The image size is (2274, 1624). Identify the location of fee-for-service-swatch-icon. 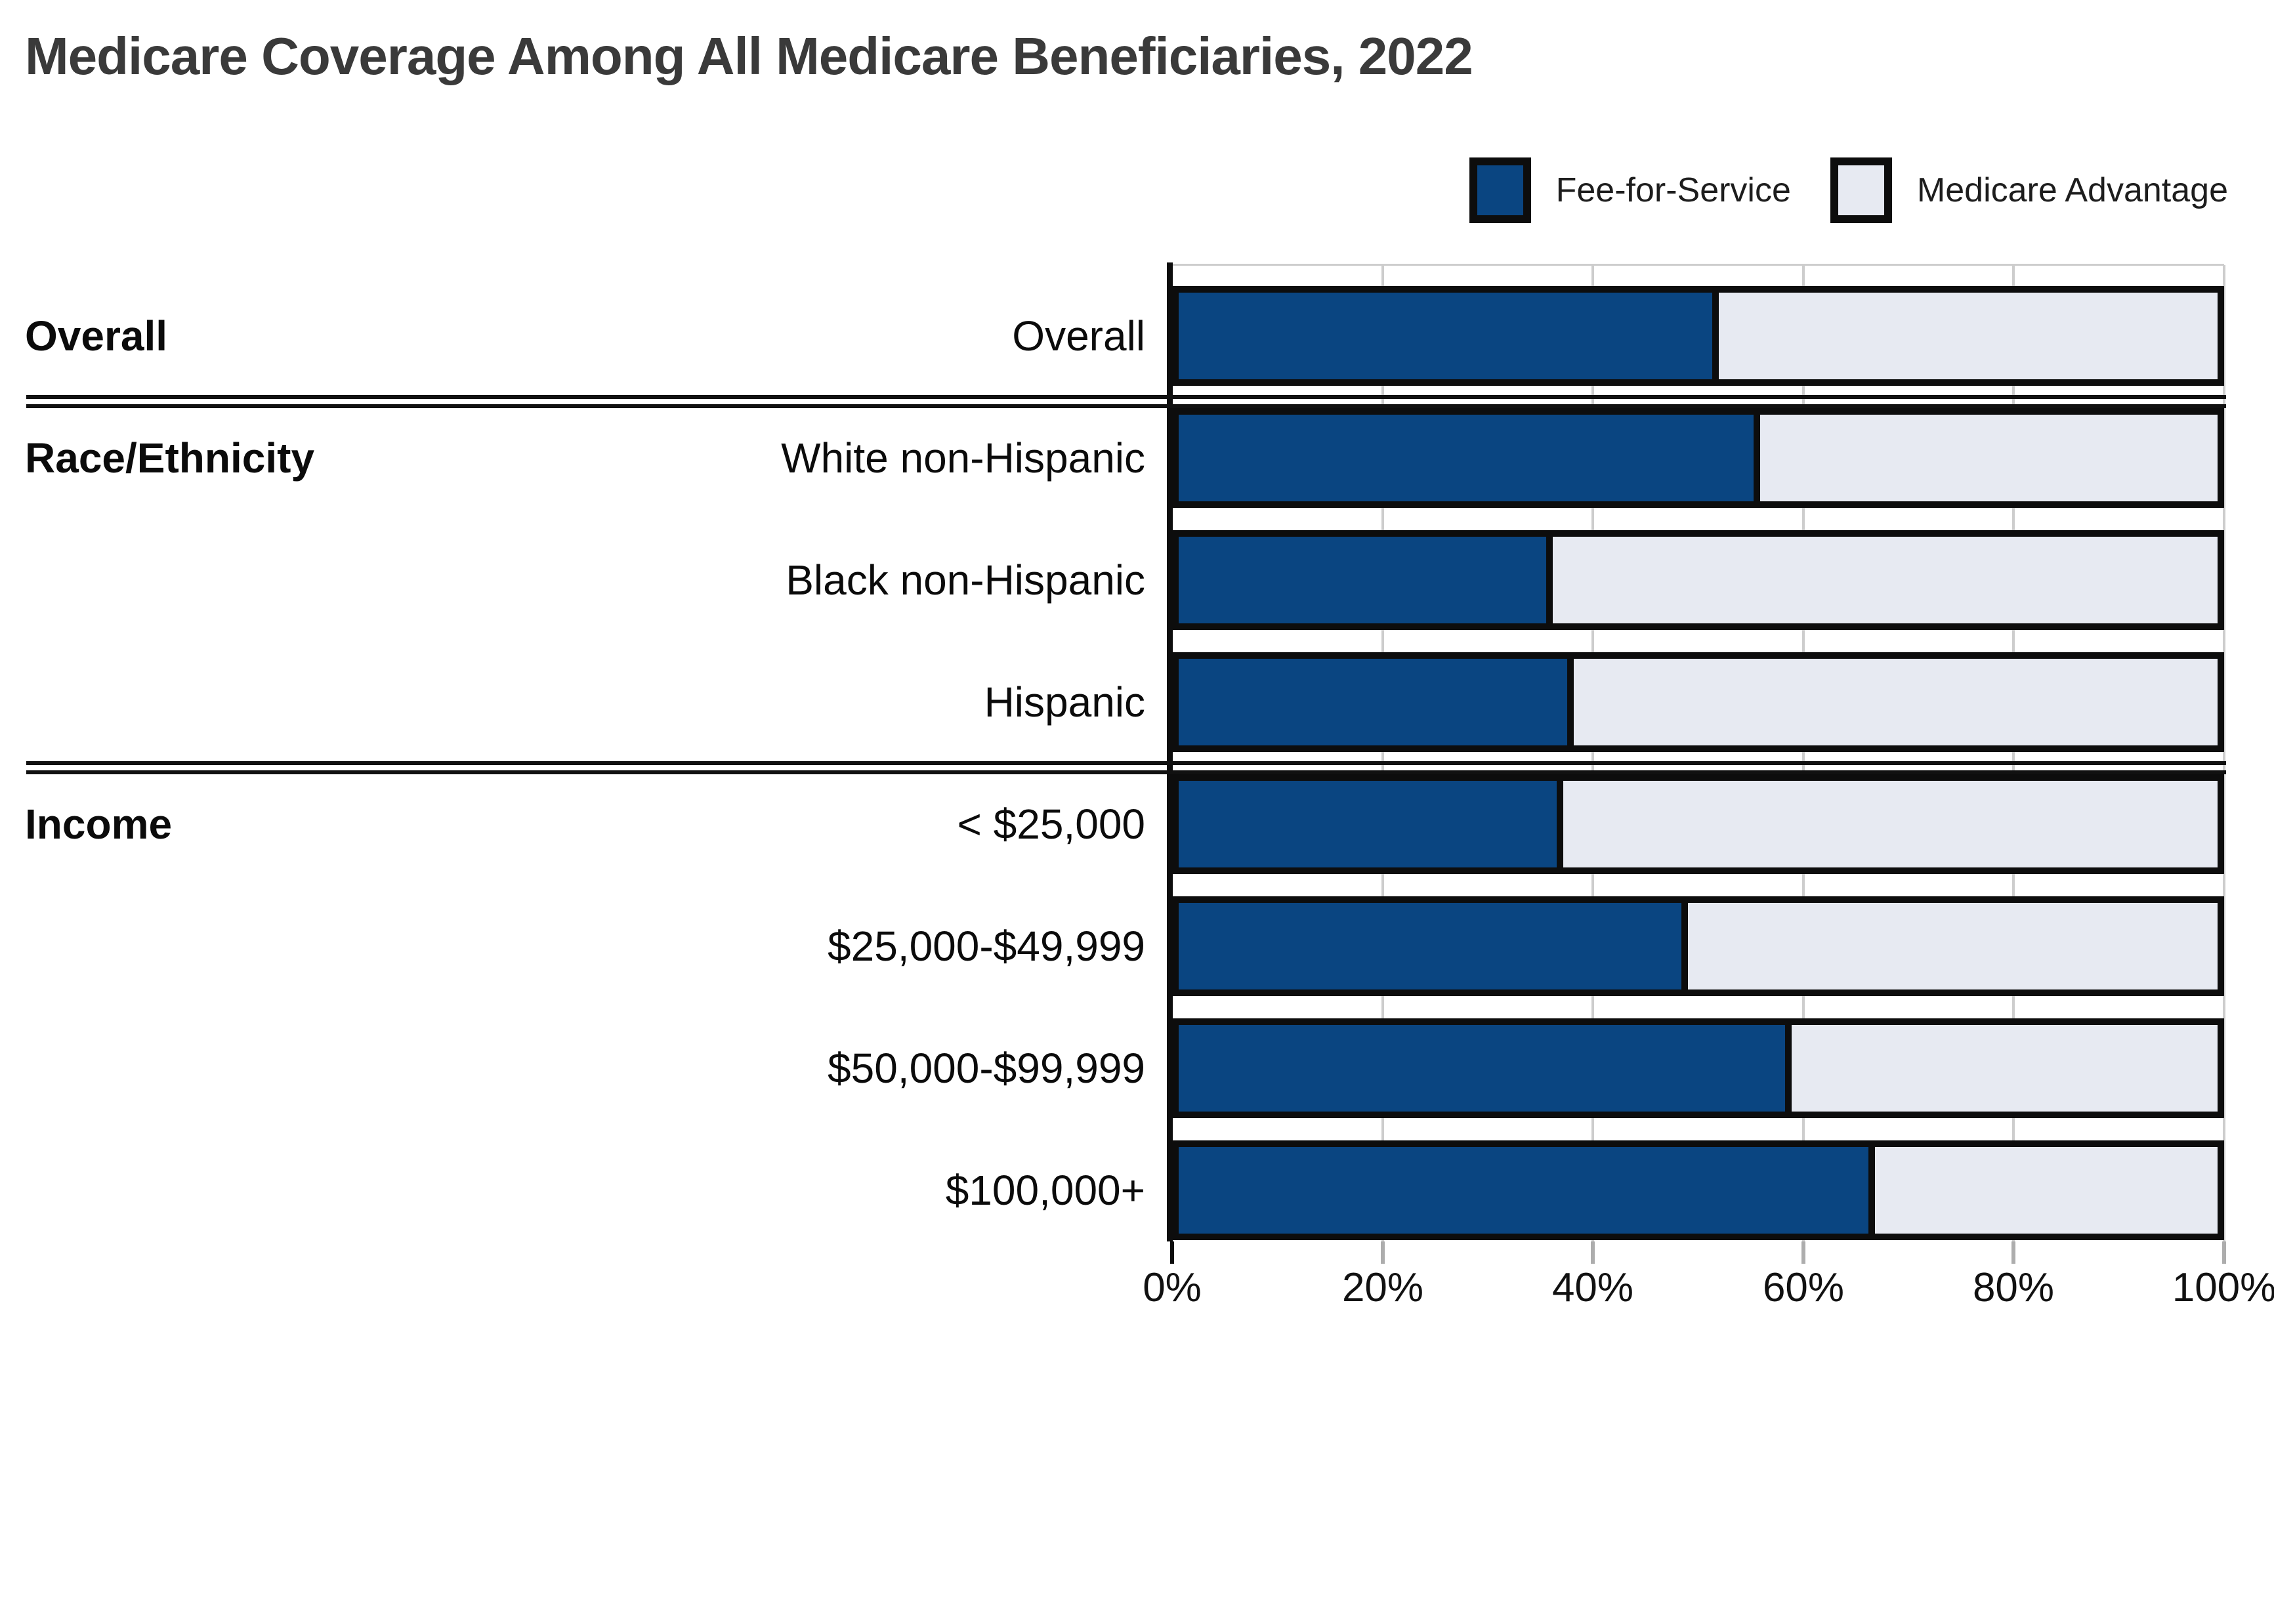
(1500, 190).